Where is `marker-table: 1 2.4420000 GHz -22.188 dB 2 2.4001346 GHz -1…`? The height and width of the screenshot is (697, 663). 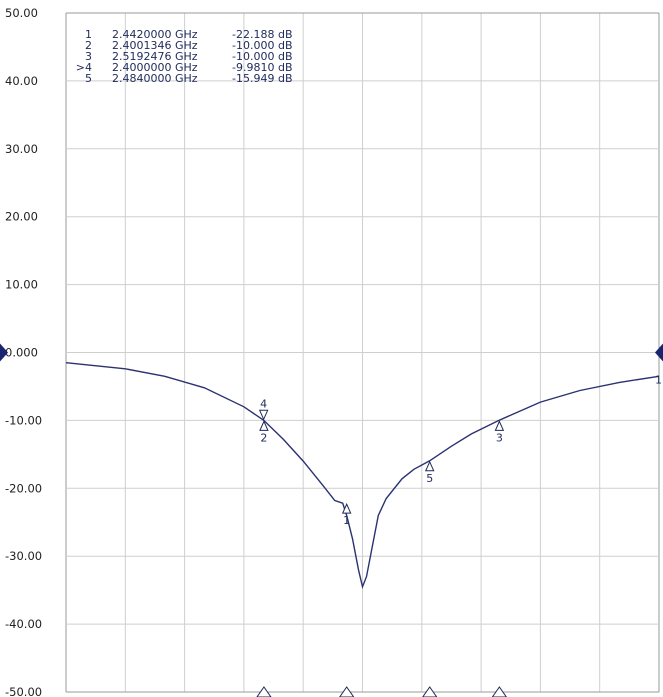 marker-table: 1 2.4420000 GHz -22.188 dB 2 2.4001346 GHz -1… is located at coordinates (184, 56).